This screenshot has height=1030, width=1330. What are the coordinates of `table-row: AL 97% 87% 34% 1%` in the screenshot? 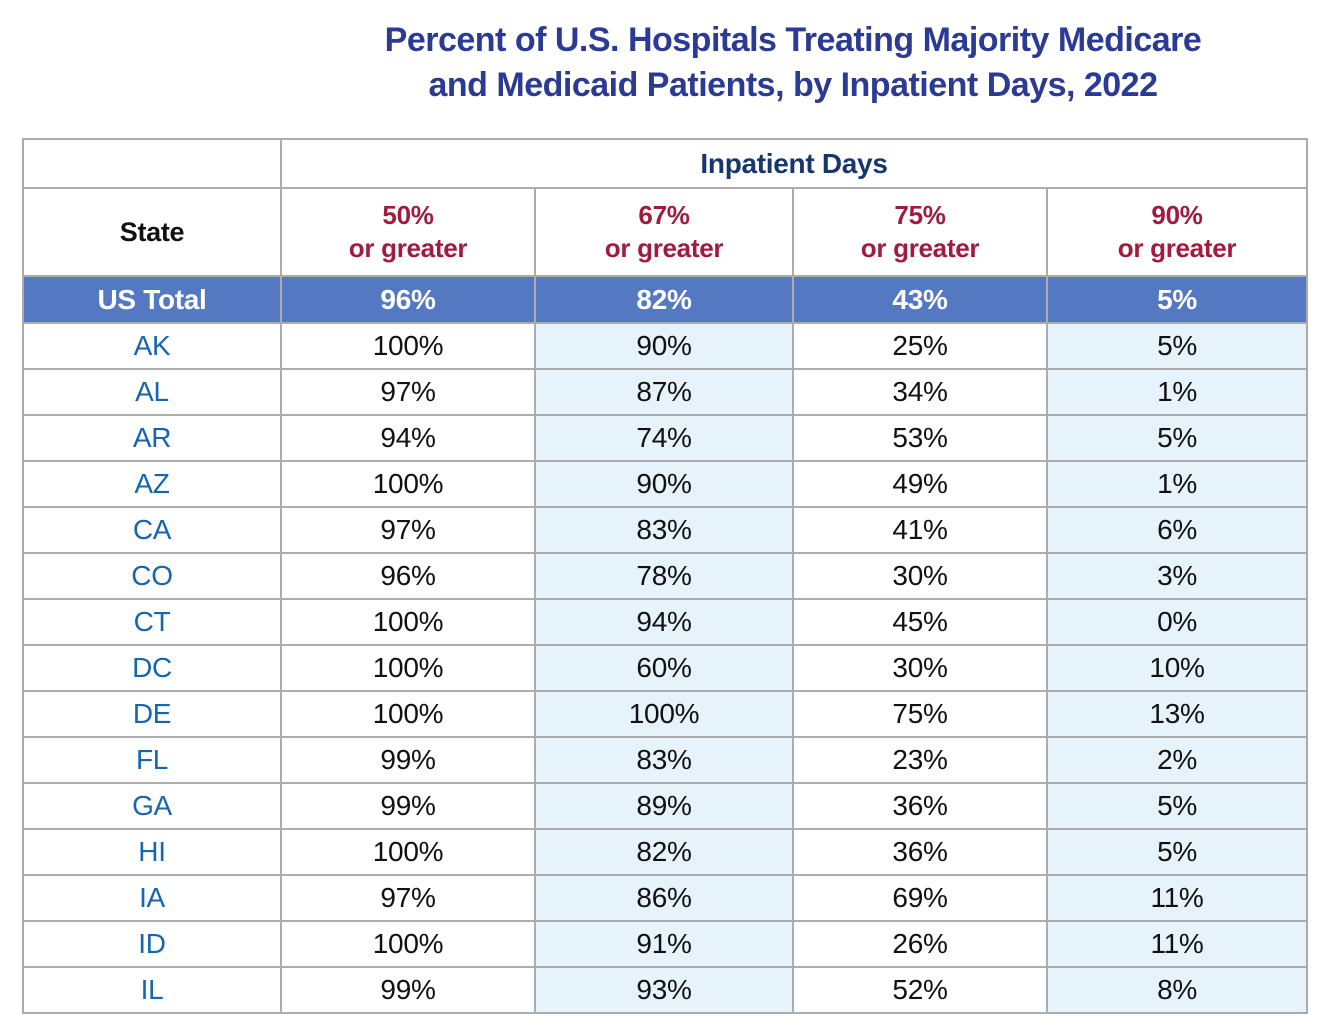 It's located at (665, 392).